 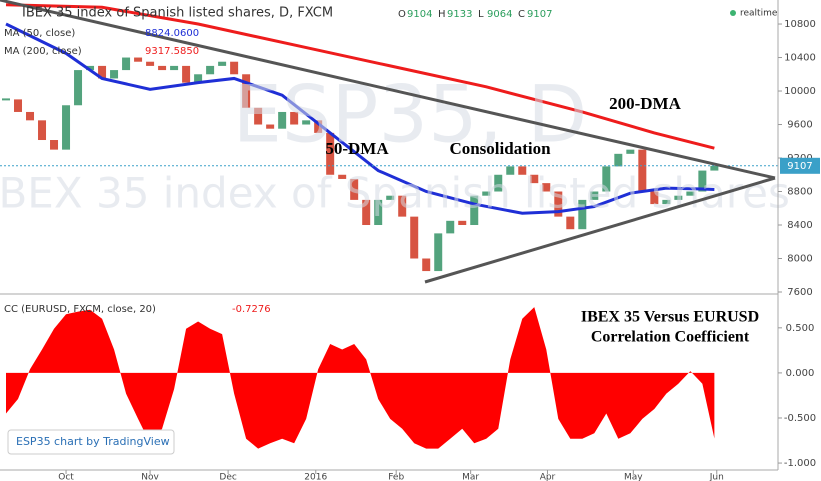 What do you see at coordinates (539, 14) in the screenshot?
I see `ohlc-value: 9107` at bounding box center [539, 14].